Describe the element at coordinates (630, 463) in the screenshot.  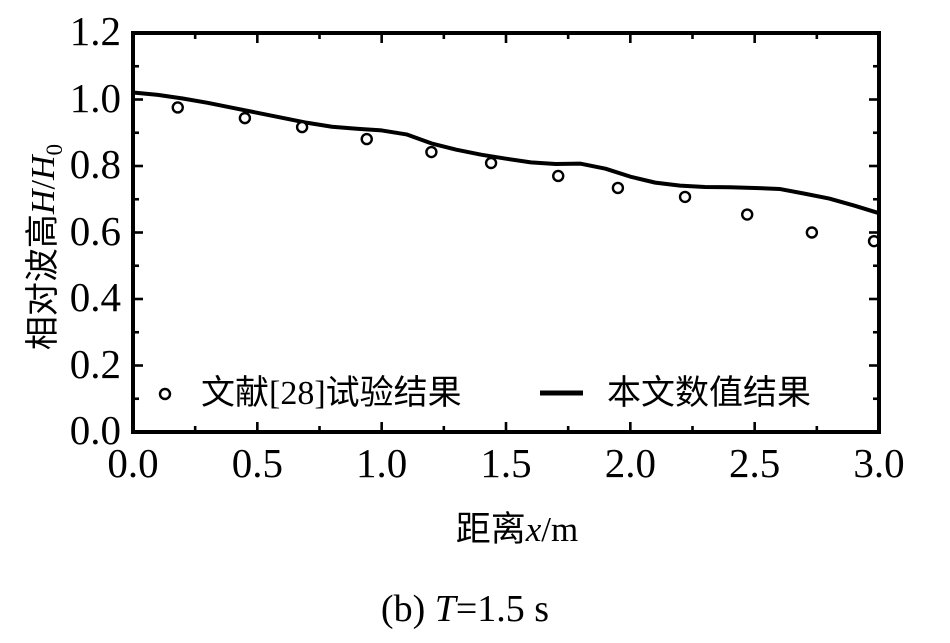
I see `x-tick-label: 2.0` at that location.